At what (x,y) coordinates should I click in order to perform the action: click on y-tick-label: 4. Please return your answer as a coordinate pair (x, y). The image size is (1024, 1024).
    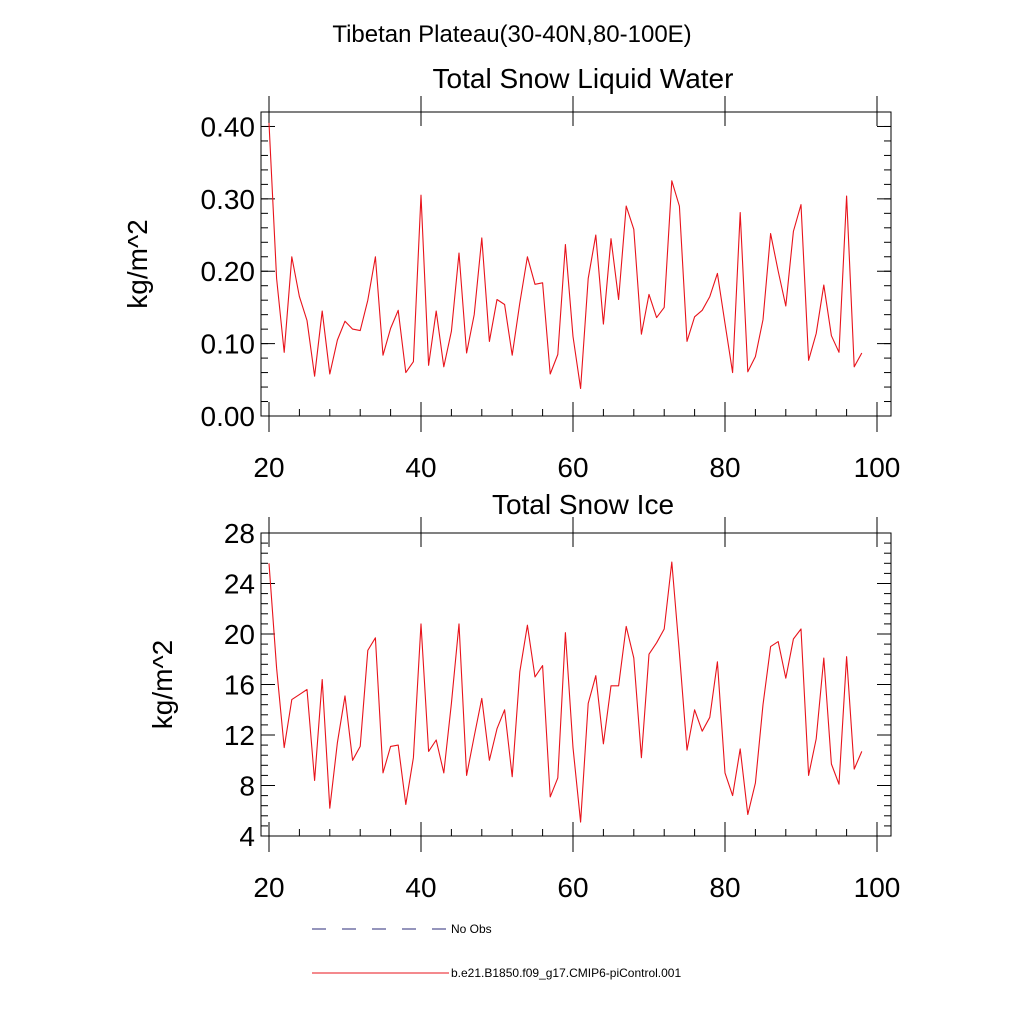
    Looking at the image, I should click on (247, 836).